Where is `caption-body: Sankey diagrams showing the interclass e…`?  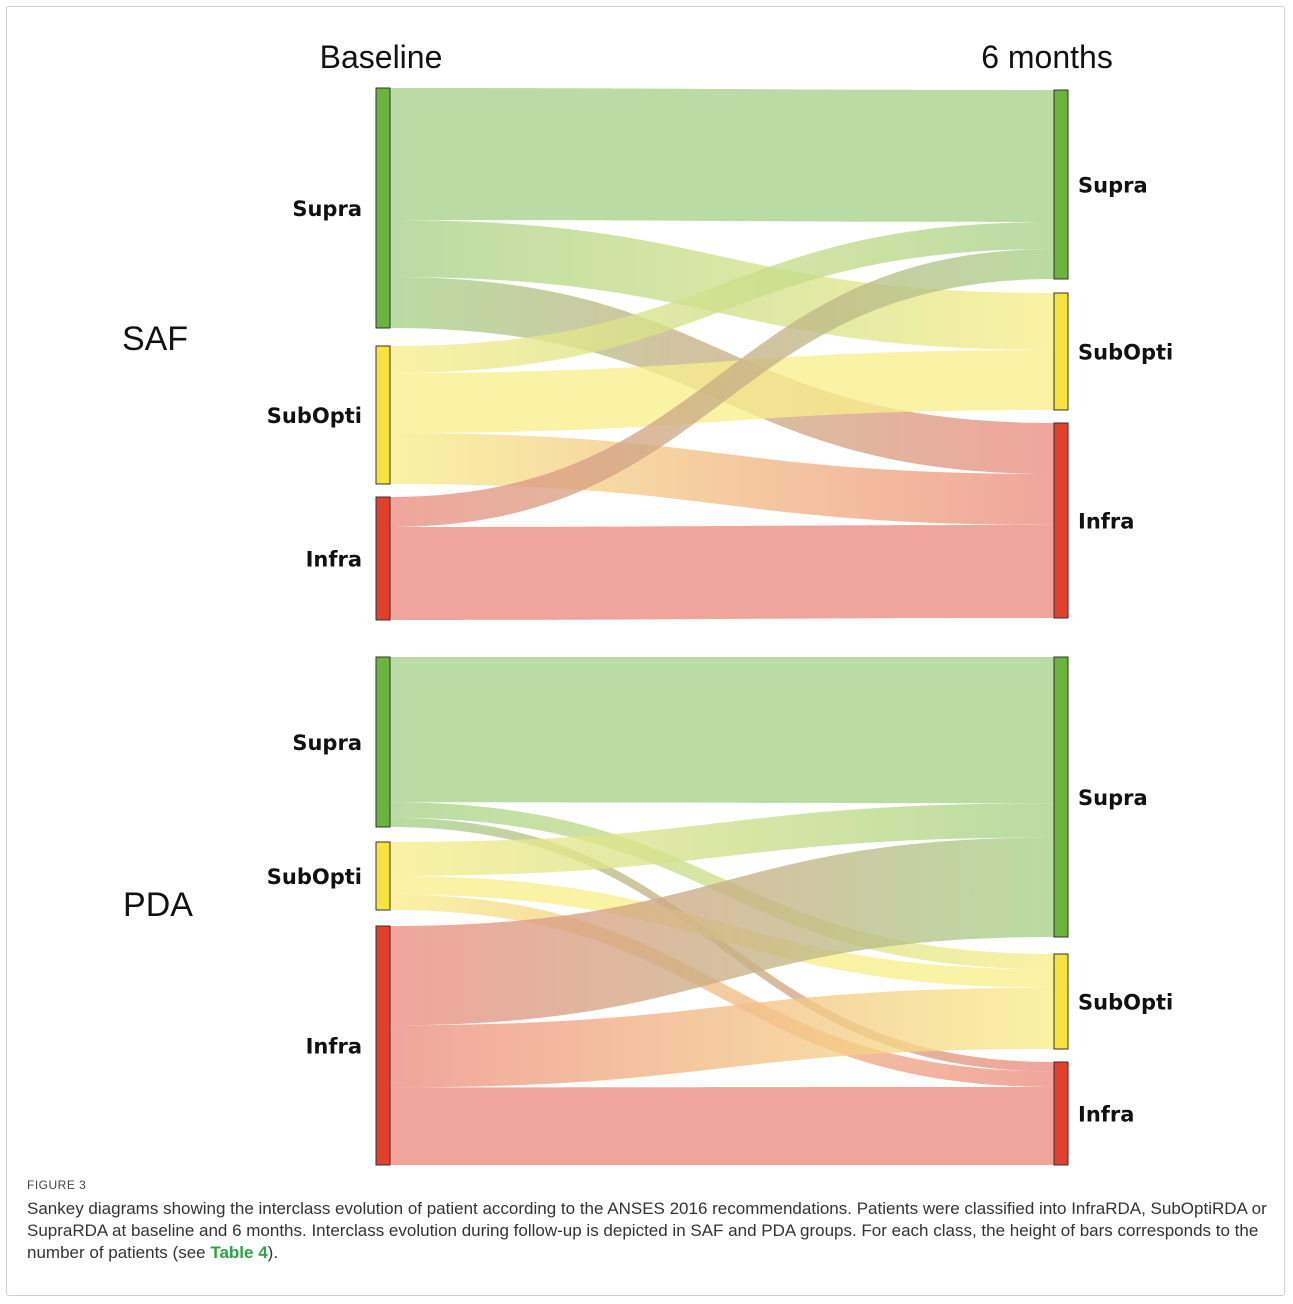
caption-body: Sankey diagrams showing the interclass e… is located at coordinates (647, 1230).